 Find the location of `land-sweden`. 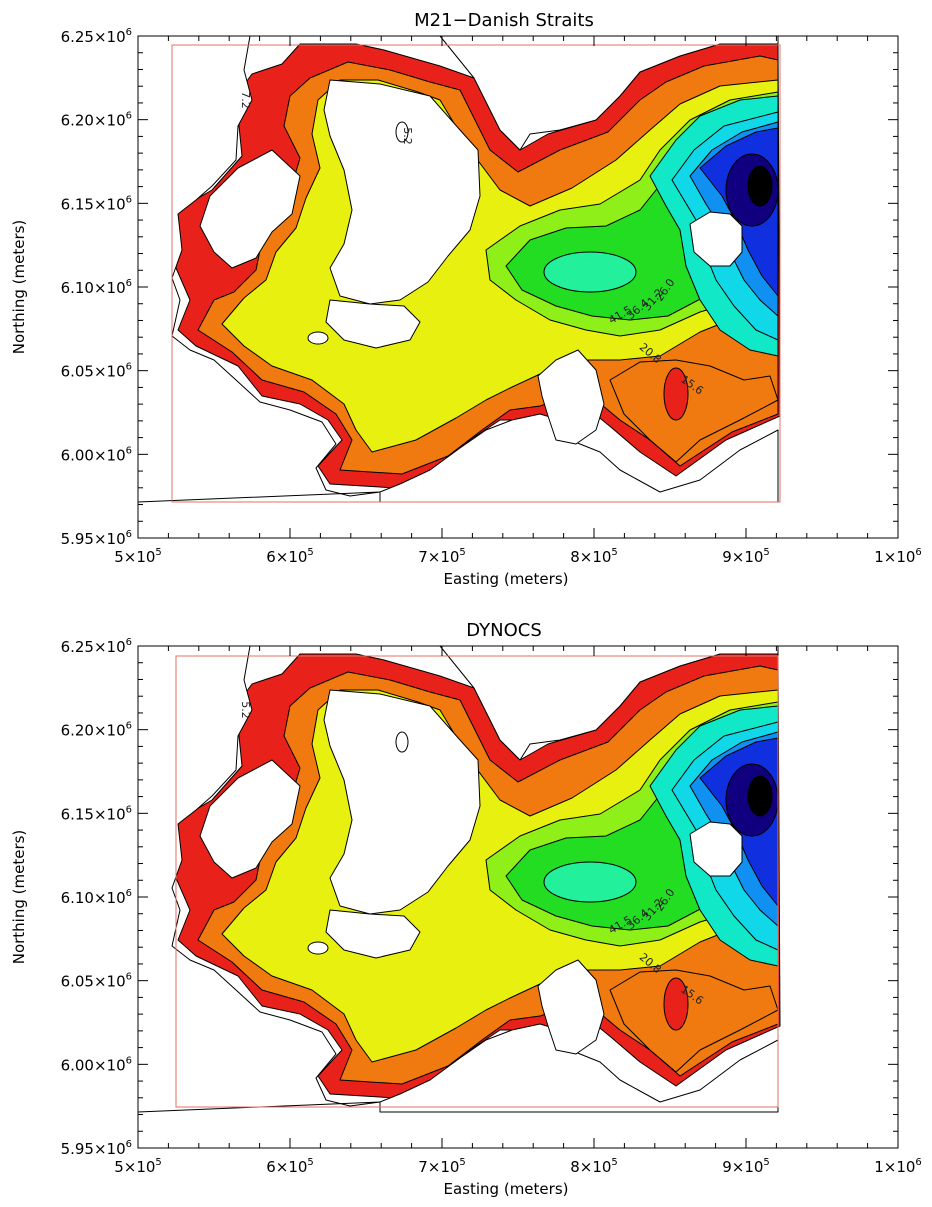

land-sweden is located at coordinates (609, 703).